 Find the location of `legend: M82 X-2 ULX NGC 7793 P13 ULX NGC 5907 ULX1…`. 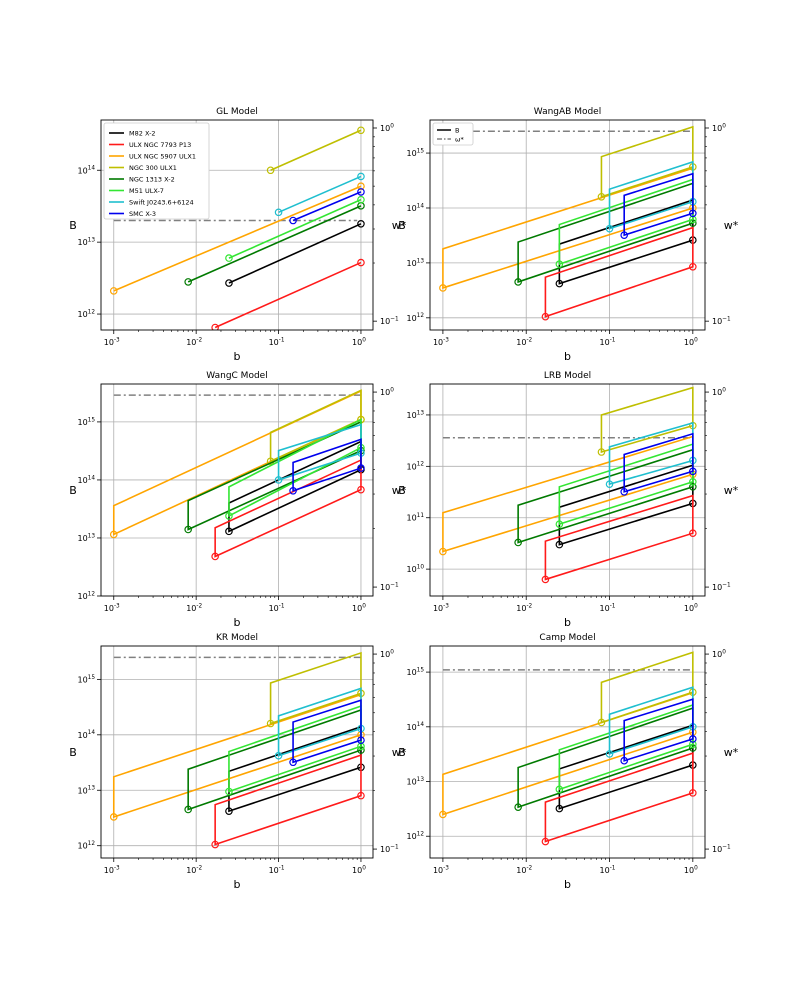

legend: M82 X-2 ULX NGC 7793 P13 ULX NGC 5907 ULX1… is located at coordinates (156, 171).